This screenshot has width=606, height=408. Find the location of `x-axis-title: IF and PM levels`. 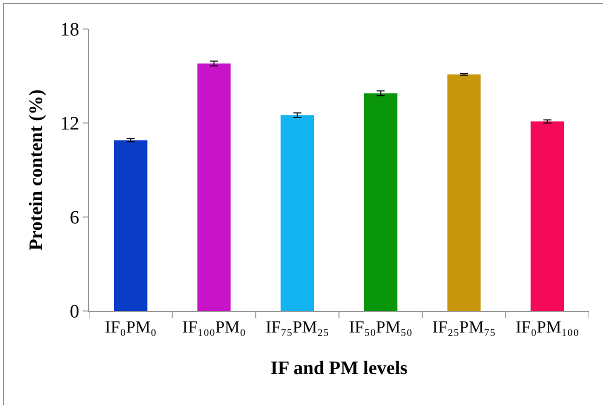

x-axis-title: IF and PM levels is located at coordinates (339, 369).